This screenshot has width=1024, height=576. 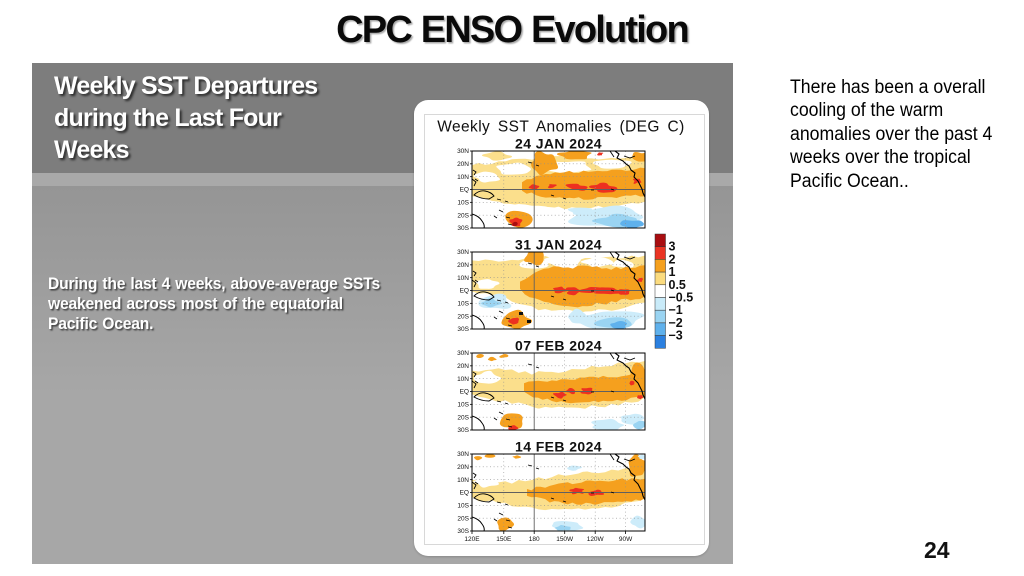 What do you see at coordinates (676, 310) in the screenshot?
I see `svg-text: −1` at bounding box center [676, 310].